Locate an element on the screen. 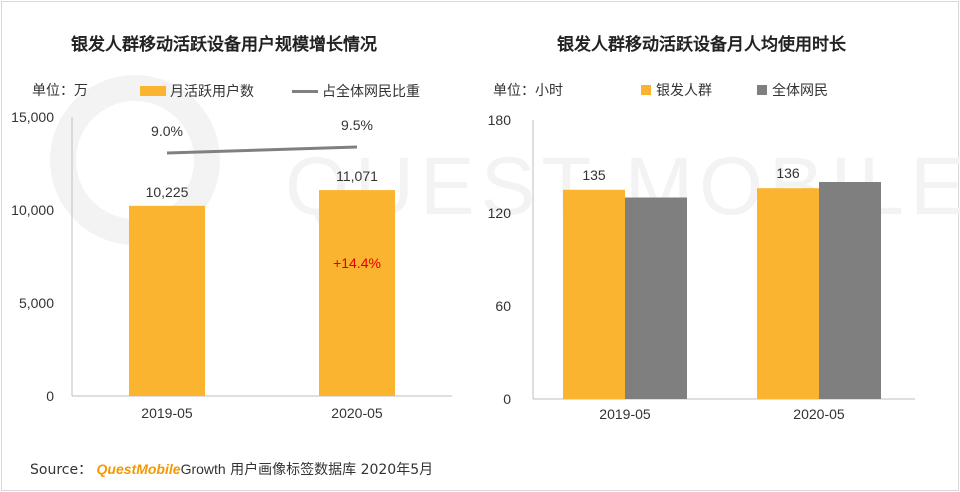 The image size is (960, 492). right-x-tick-label: 2020-05 is located at coordinates (819, 414).